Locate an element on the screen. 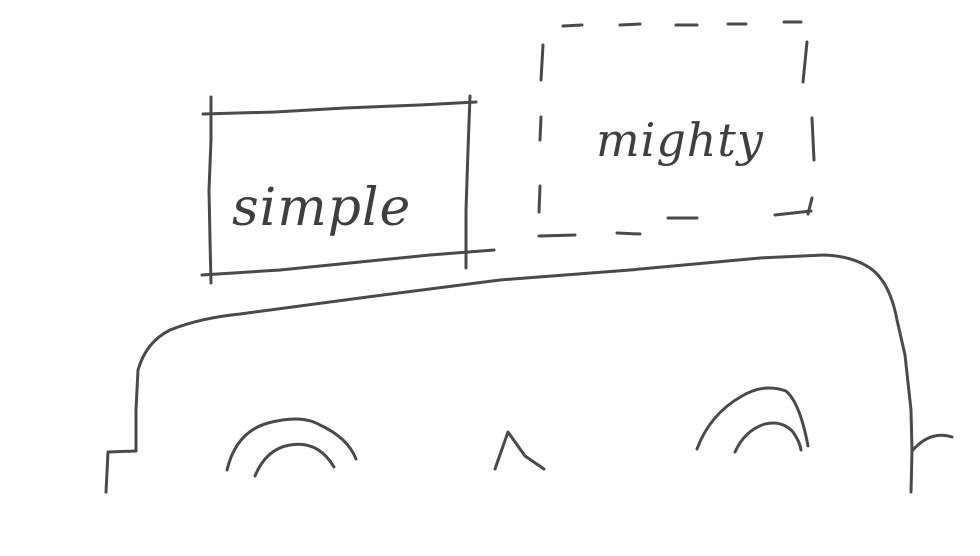 The height and width of the screenshot is (556, 980). simple-box-top-edge is located at coordinates (339, 108).